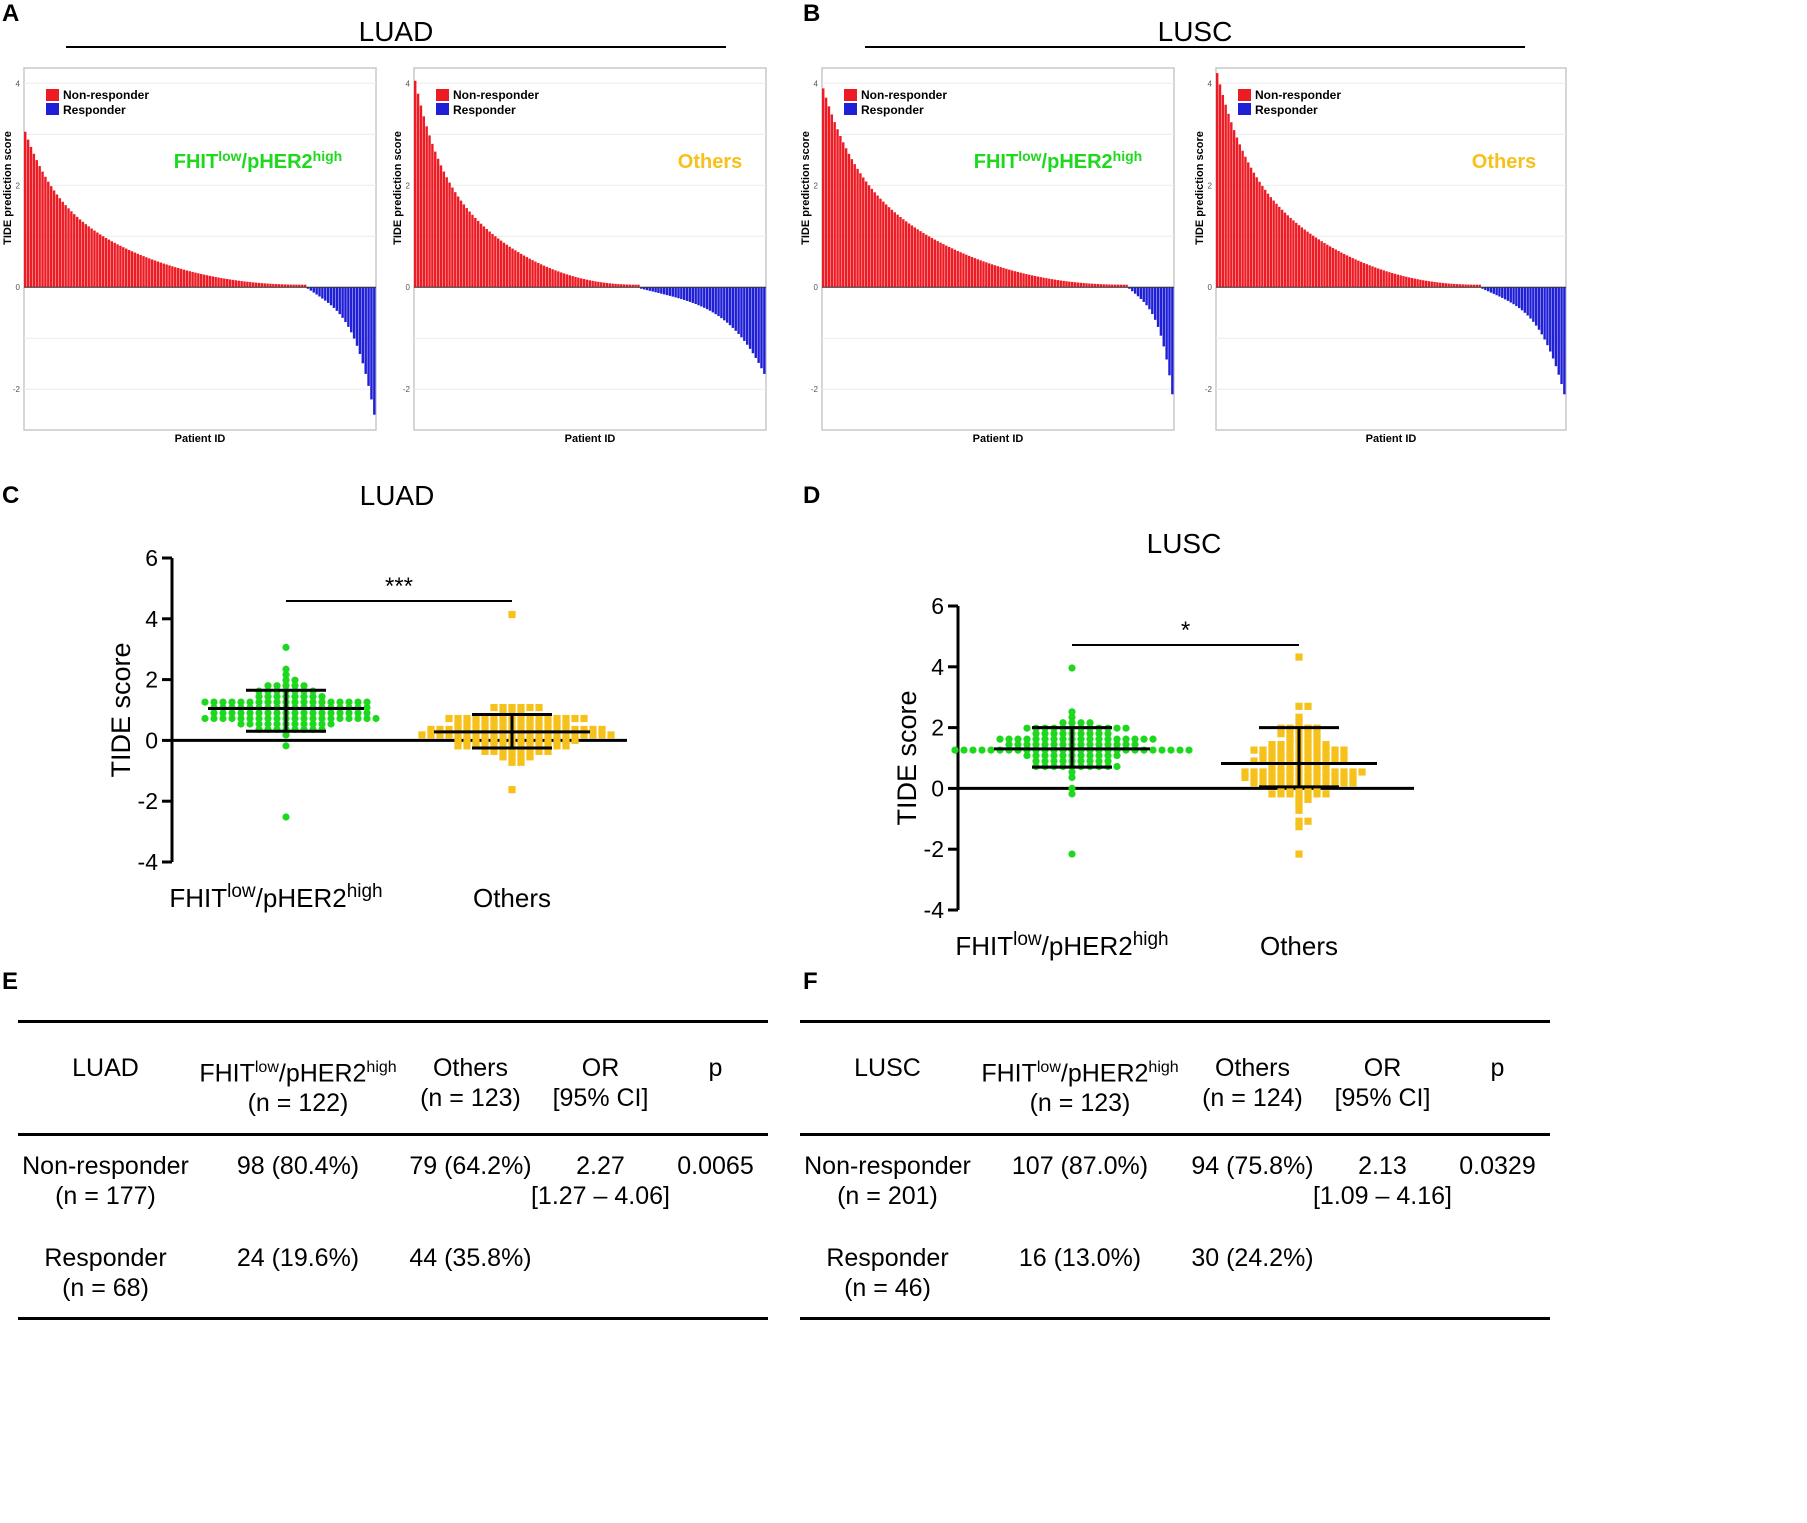  What do you see at coordinates (812, 13) in the screenshot?
I see `panel-letter-b: B` at bounding box center [812, 13].